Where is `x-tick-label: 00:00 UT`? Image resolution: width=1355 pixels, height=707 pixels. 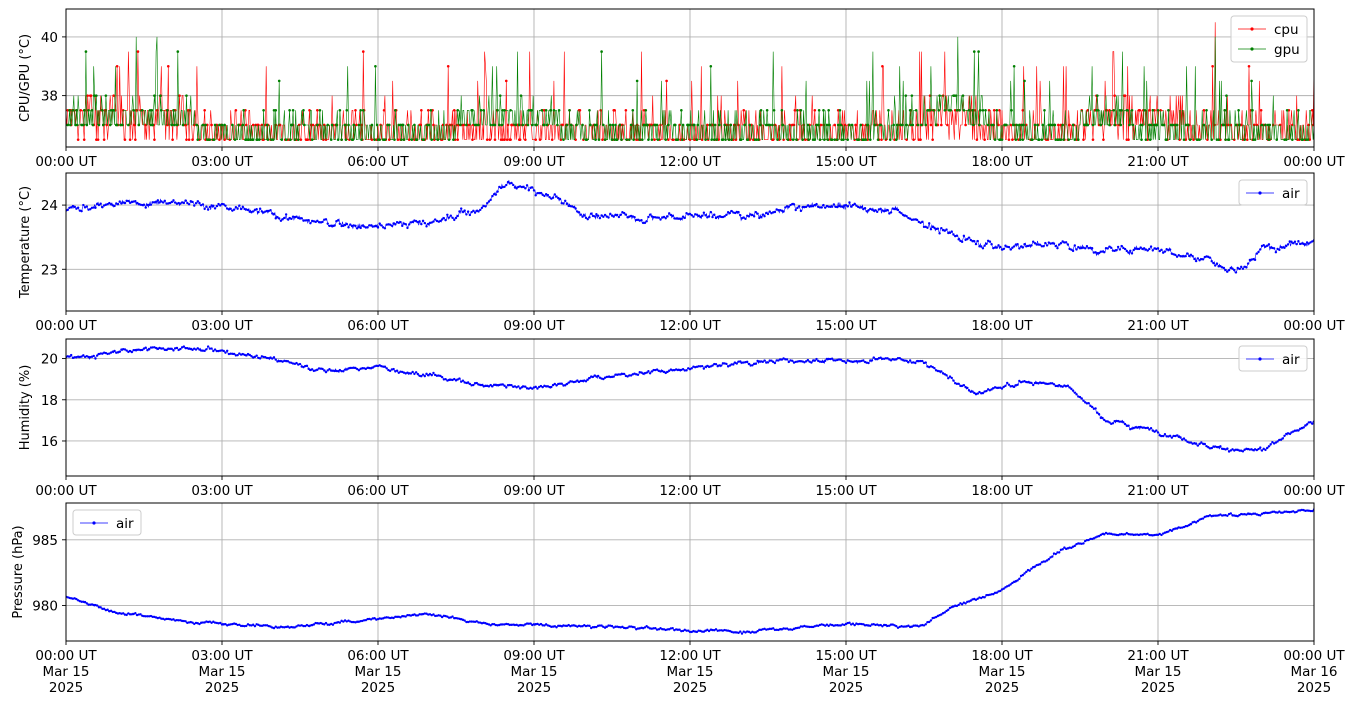 x-tick-label: 00:00 UT is located at coordinates (1314, 326).